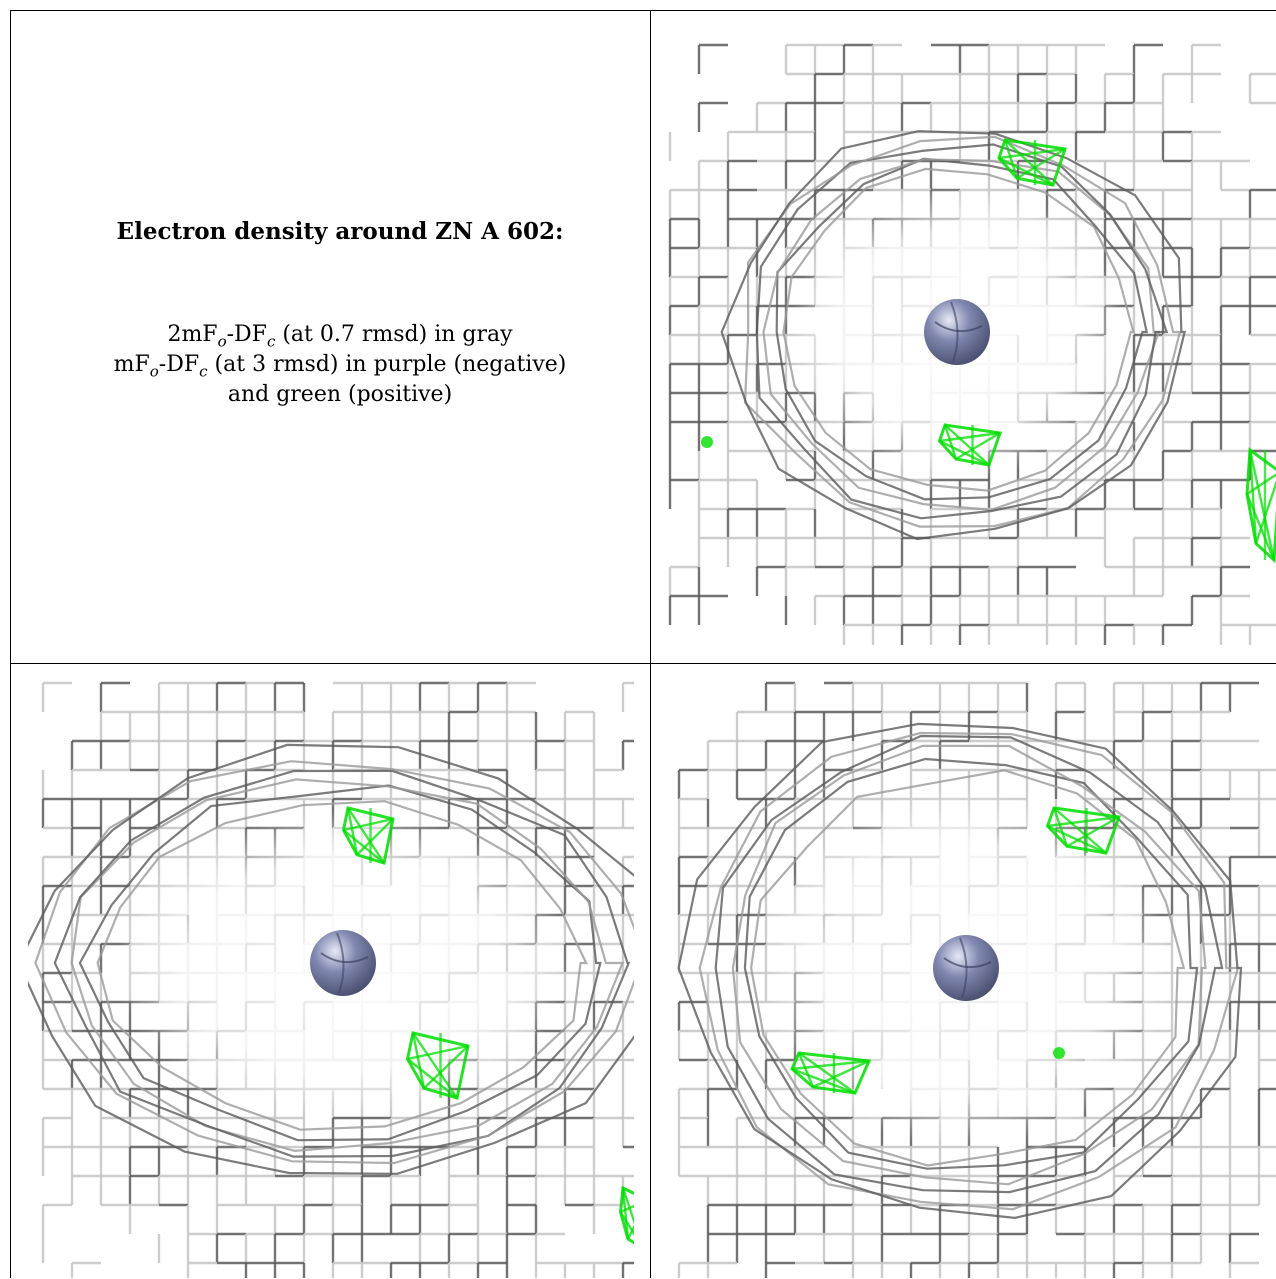 Image resolution: width=1276 pixels, height=1279 pixels. What do you see at coordinates (154, 371) in the screenshot?
I see `caption-line-2-a-sub: o` at bounding box center [154, 371].